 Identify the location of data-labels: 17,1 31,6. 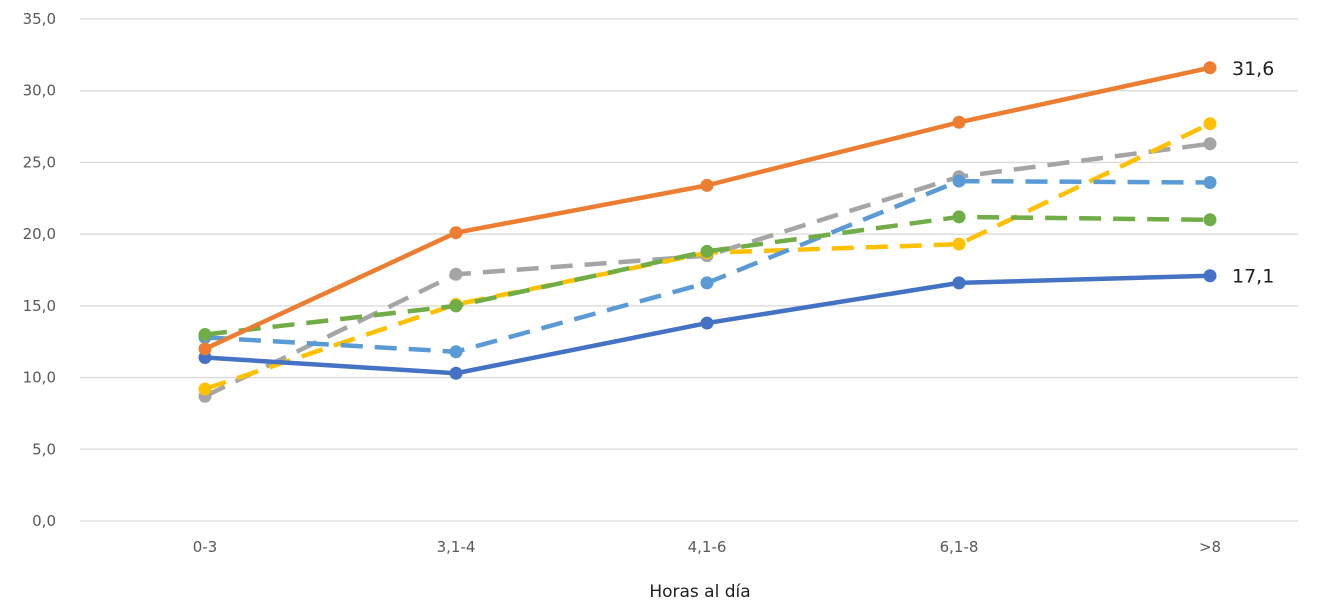
(1253, 173).